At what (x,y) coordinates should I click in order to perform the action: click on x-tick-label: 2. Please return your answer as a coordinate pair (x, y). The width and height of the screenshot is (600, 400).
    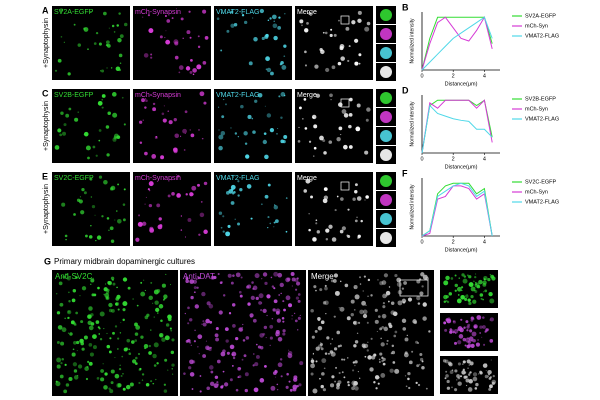
    Looking at the image, I should click on (453, 76).